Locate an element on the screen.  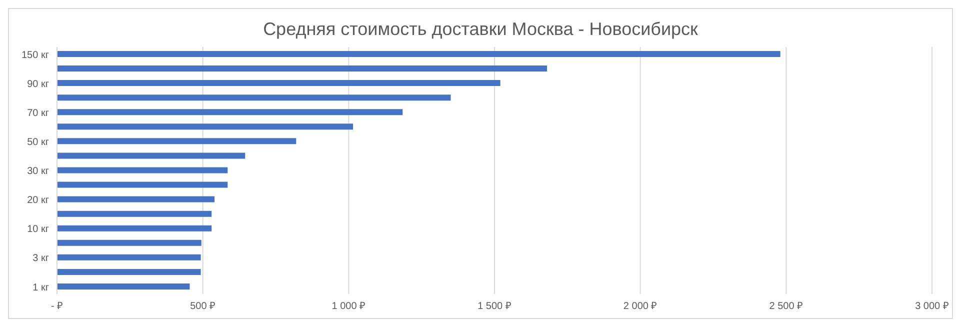
x-tick-label: 2 500 ₽ is located at coordinates (786, 306).